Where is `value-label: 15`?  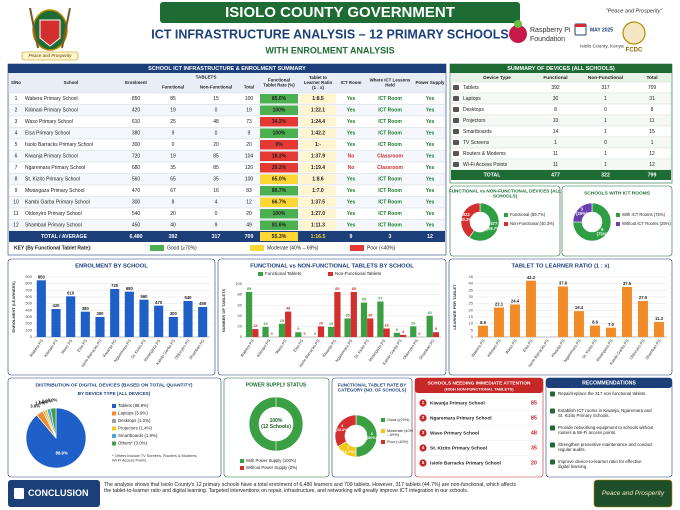
value-label: 15 is located at coordinates (255, 326).